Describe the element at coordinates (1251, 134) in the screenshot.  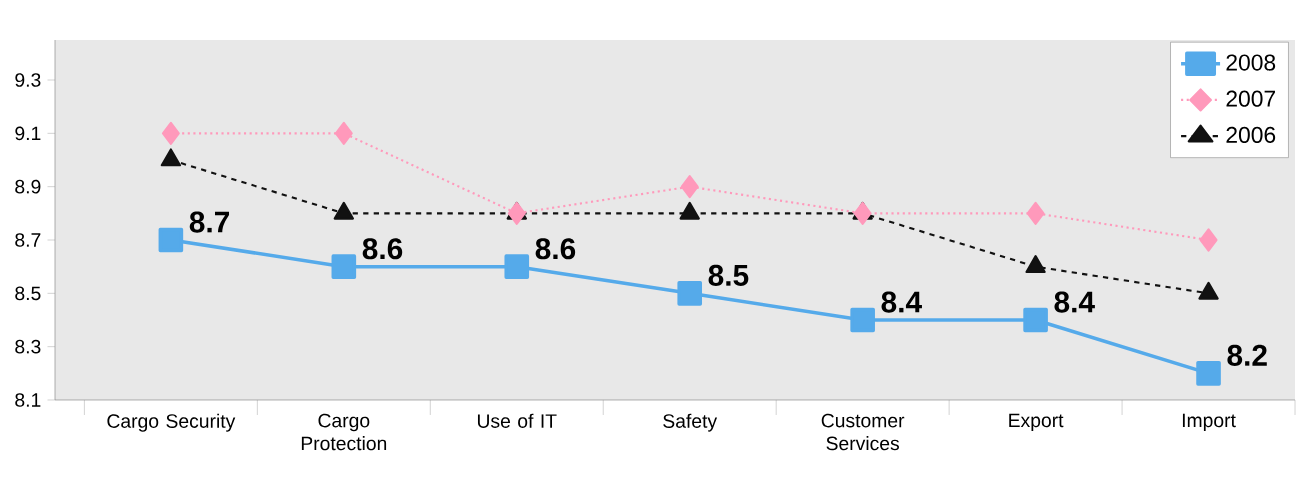
I see `legend-label: 2006` at that location.